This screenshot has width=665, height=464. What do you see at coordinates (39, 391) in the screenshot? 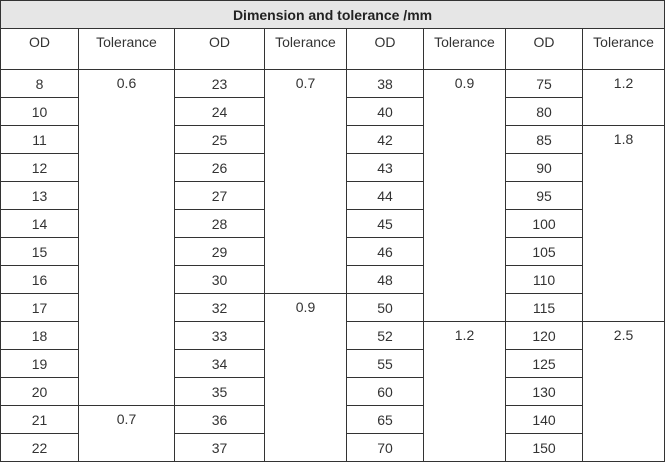
I see `od-cell: 20` at bounding box center [39, 391].